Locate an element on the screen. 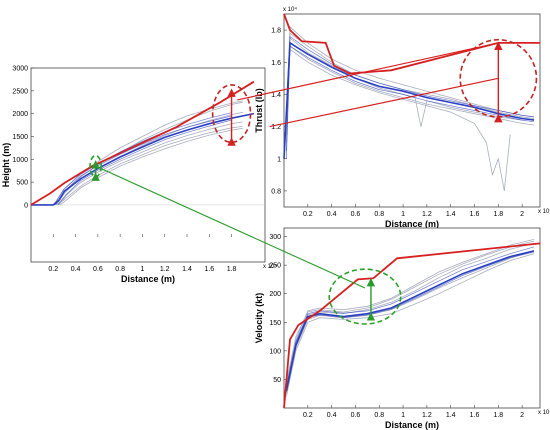 Image resolution: width=550 pixels, height=430 pixels. blue-mean-line is located at coordinates (143, 159).